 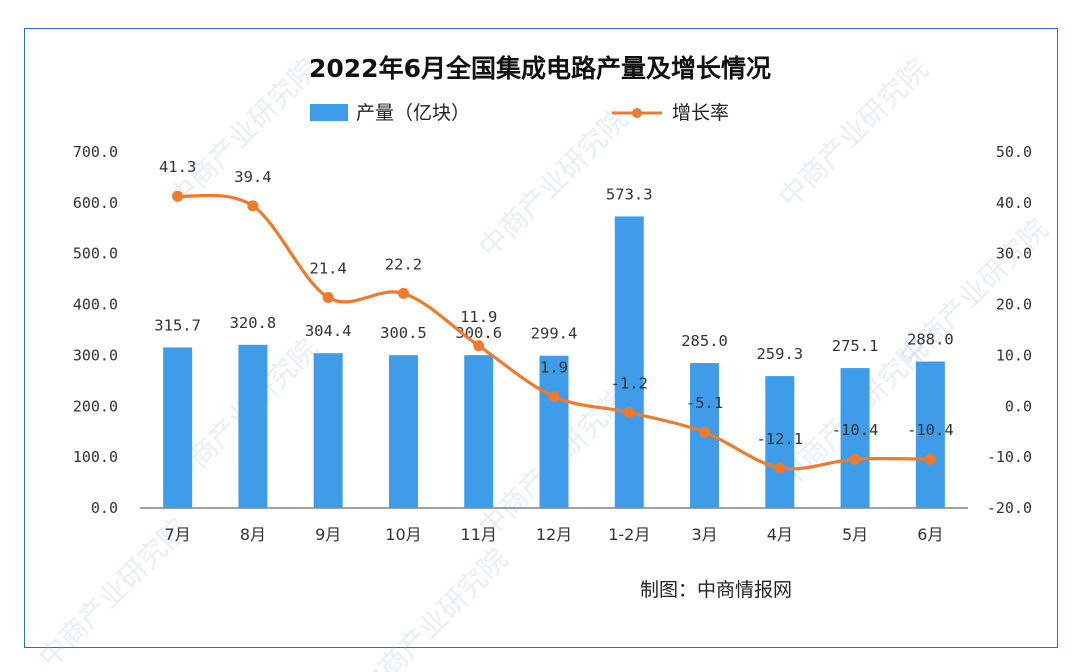 I want to click on legend-bar-swatch, so click(x=329, y=112).